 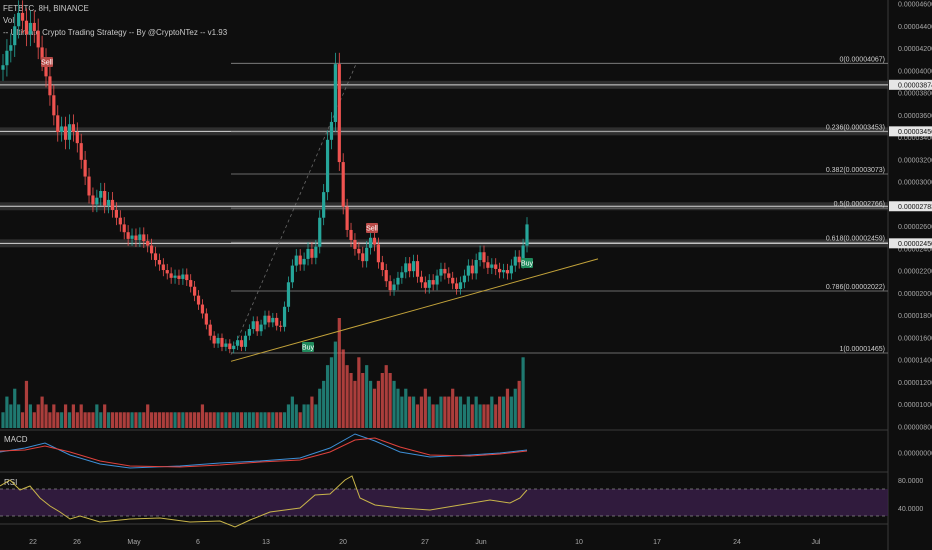 What do you see at coordinates (372, 229) in the screenshot?
I see `signal-label: Sell` at bounding box center [372, 229].